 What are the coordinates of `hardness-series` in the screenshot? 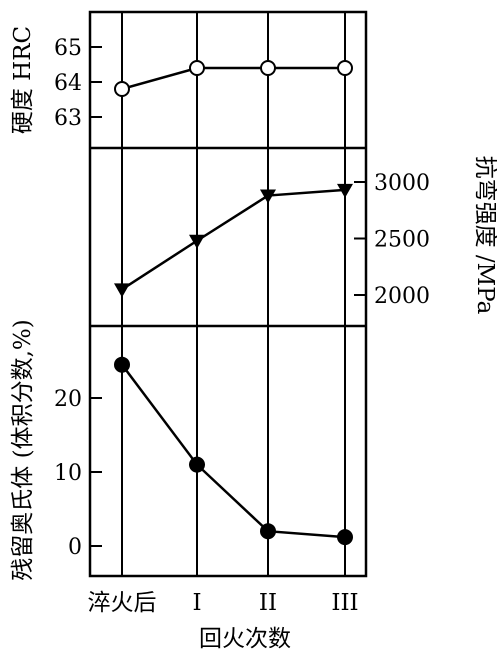 It's located at (233, 78).